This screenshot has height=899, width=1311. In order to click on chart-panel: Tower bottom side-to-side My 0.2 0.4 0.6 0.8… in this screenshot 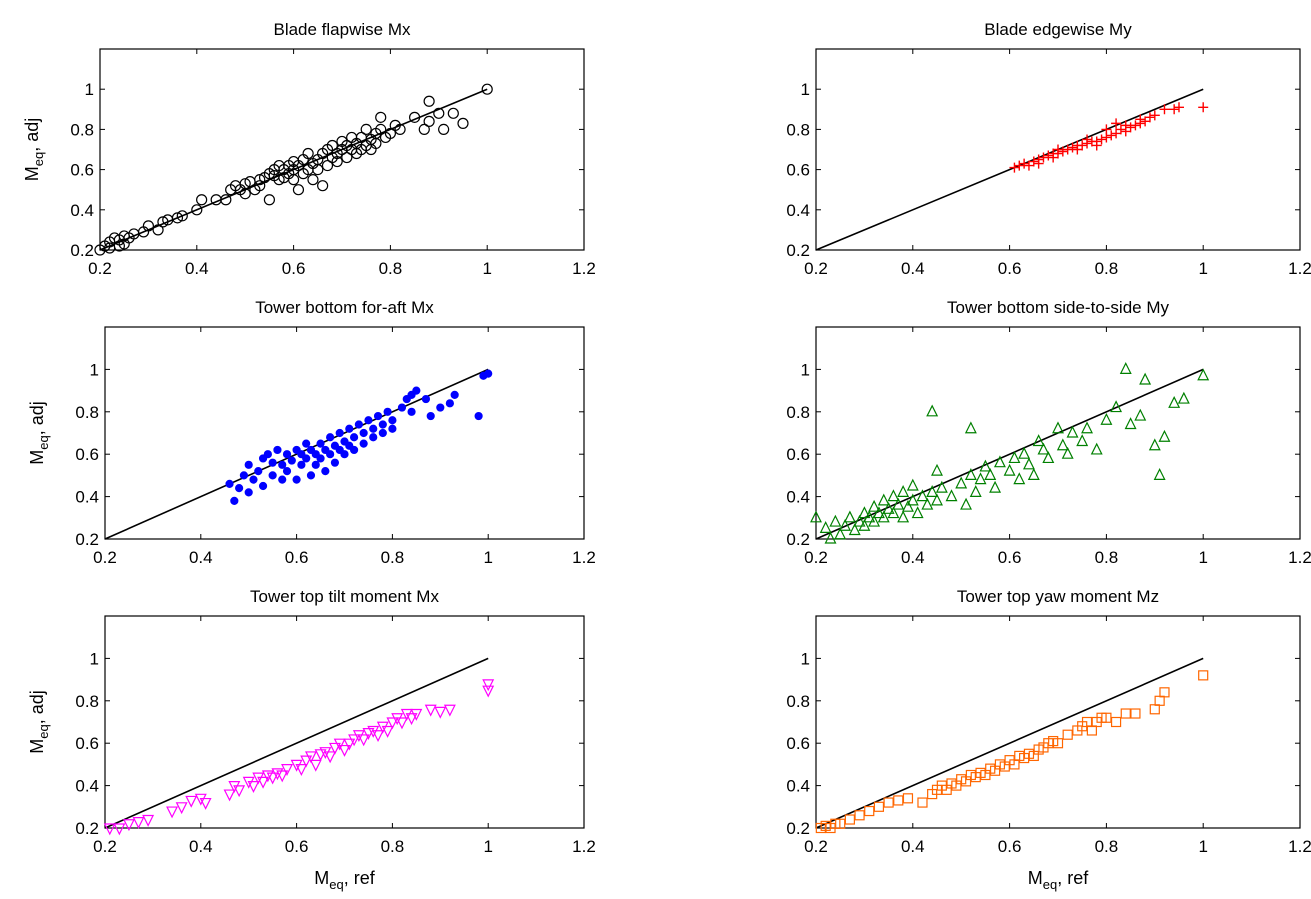, I will do `click(1048, 432)`.